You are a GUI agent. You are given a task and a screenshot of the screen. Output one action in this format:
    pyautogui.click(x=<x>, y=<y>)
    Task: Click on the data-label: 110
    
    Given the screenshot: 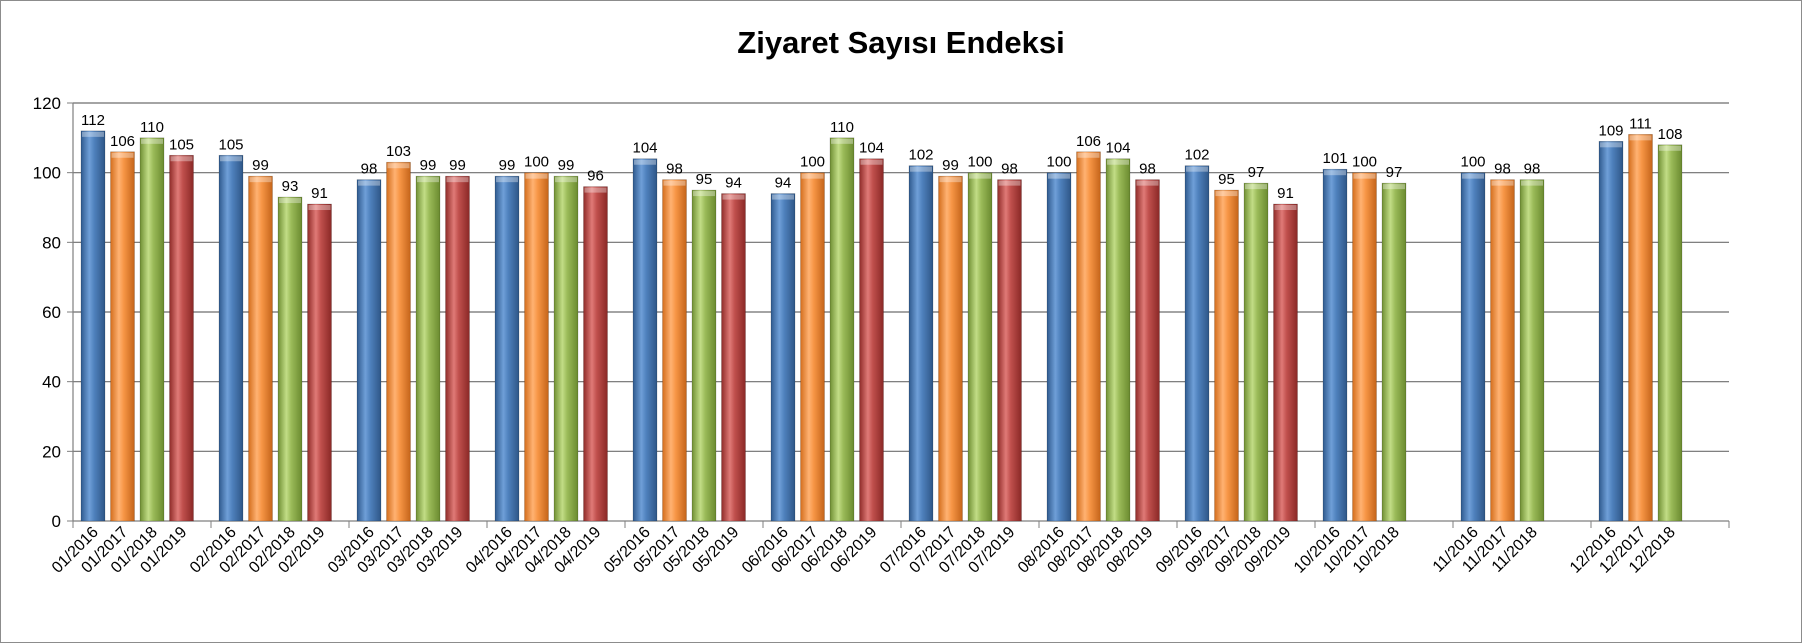 What is the action you would take?
    pyautogui.click(x=842, y=127)
    